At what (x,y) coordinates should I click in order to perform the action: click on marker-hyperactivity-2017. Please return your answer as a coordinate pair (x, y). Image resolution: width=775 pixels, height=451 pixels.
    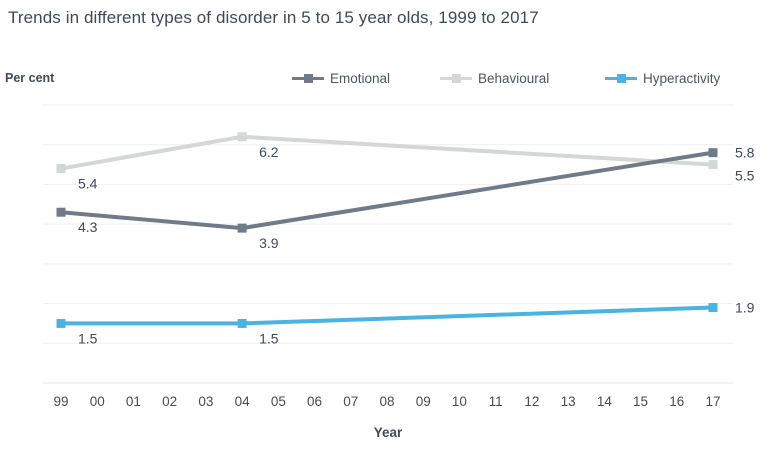
    Looking at the image, I should click on (713, 308).